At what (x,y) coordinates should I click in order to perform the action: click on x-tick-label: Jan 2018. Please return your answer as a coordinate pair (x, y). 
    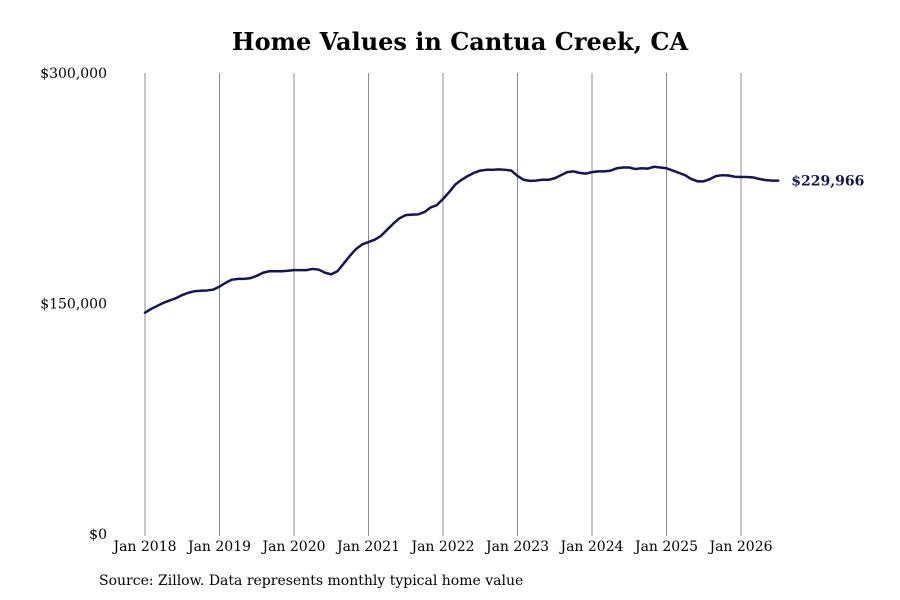
    Looking at the image, I should click on (143, 547).